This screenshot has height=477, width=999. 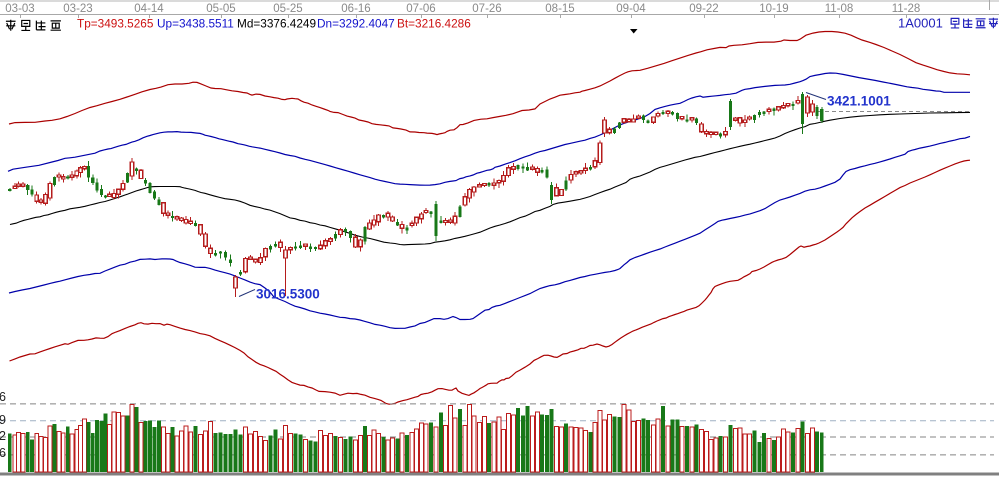 What do you see at coordinates (288, 294) in the screenshot?
I see `svg-text: 3016.5300` at bounding box center [288, 294].